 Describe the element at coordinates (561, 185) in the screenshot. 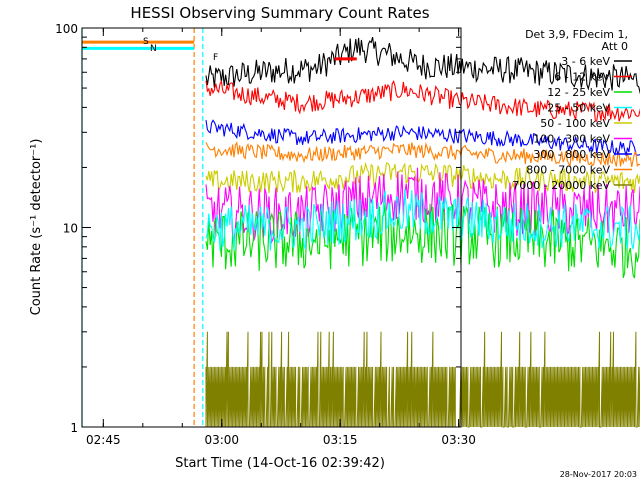

I see `legend-entry-label-8: 7000 - 20000 keV` at that location.